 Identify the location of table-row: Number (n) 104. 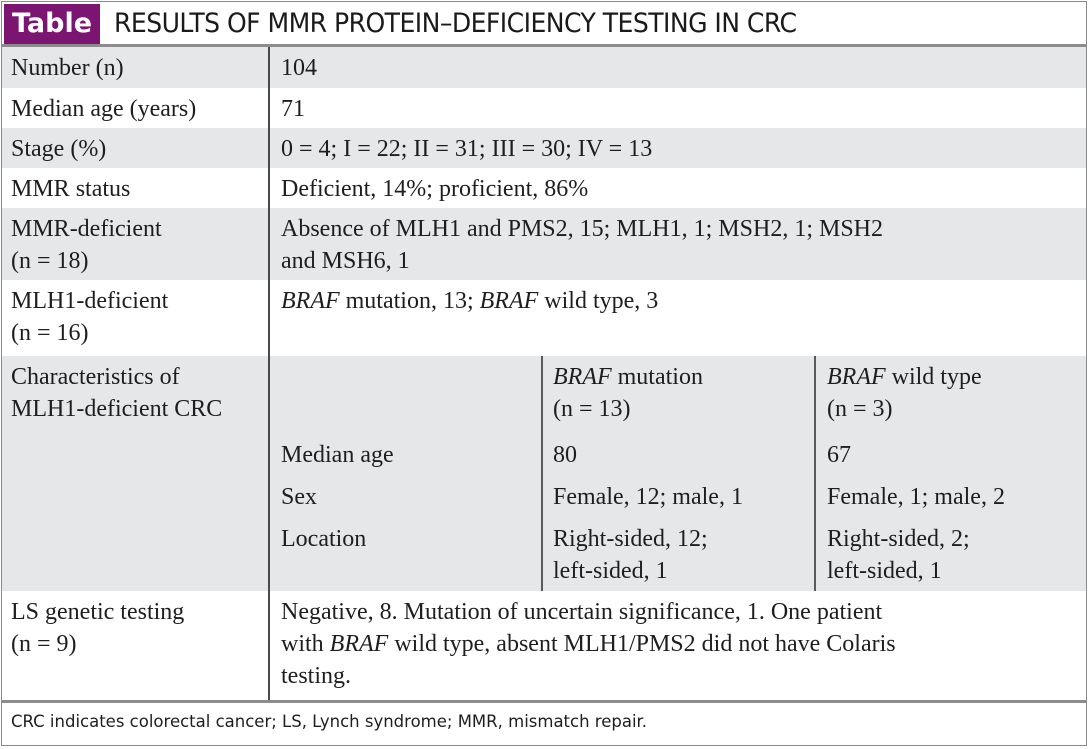
(544, 67).